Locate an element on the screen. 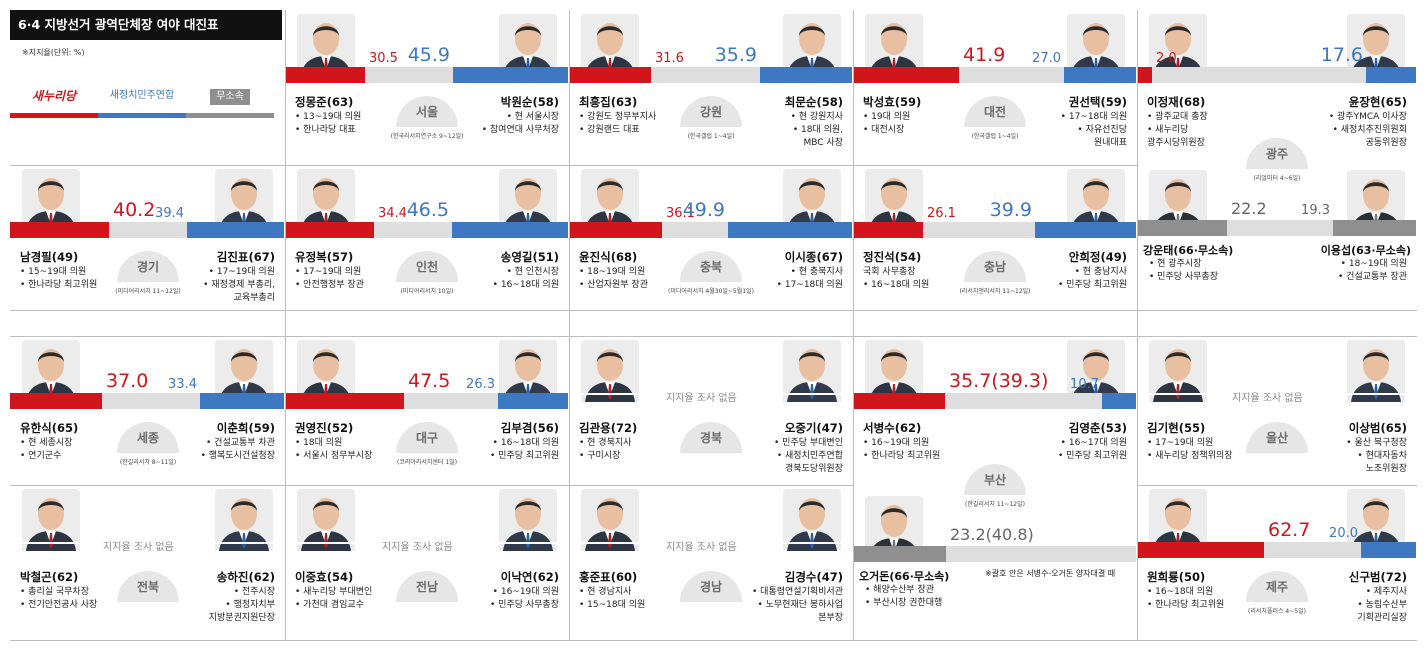 The image size is (1427, 654). candidate-right-career: • 노무현재단 봉하사업 is located at coordinates (800, 605).